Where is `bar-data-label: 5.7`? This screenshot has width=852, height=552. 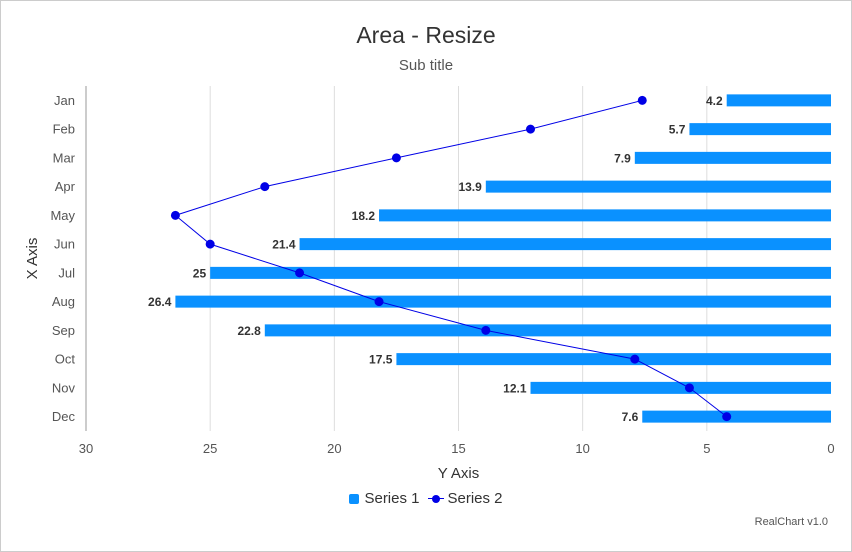 bar-data-label: 5.7 is located at coordinates (677, 130).